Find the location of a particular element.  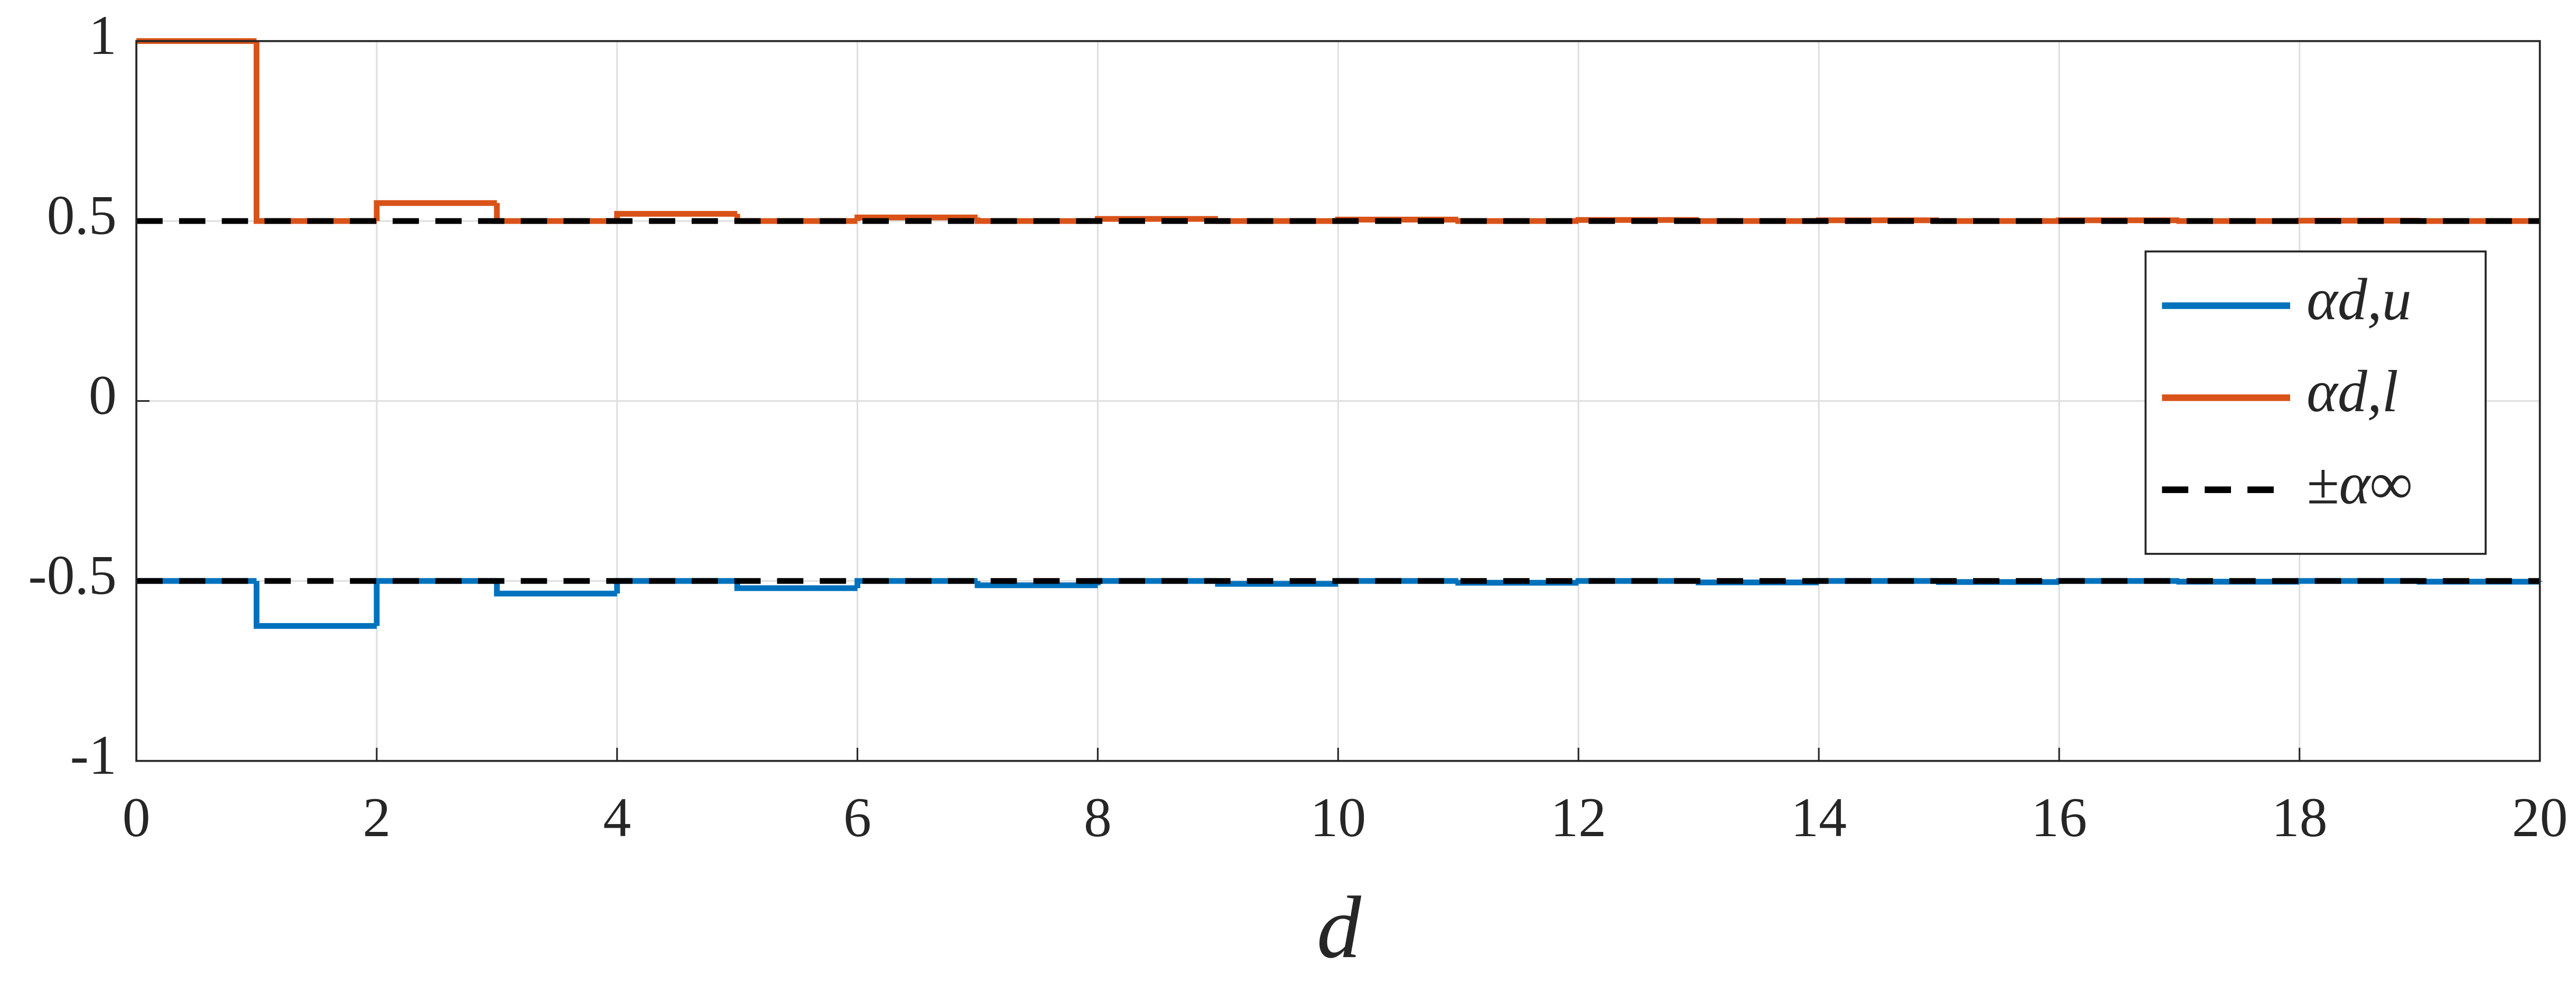

y-tick-label: 0 is located at coordinates (103, 395).